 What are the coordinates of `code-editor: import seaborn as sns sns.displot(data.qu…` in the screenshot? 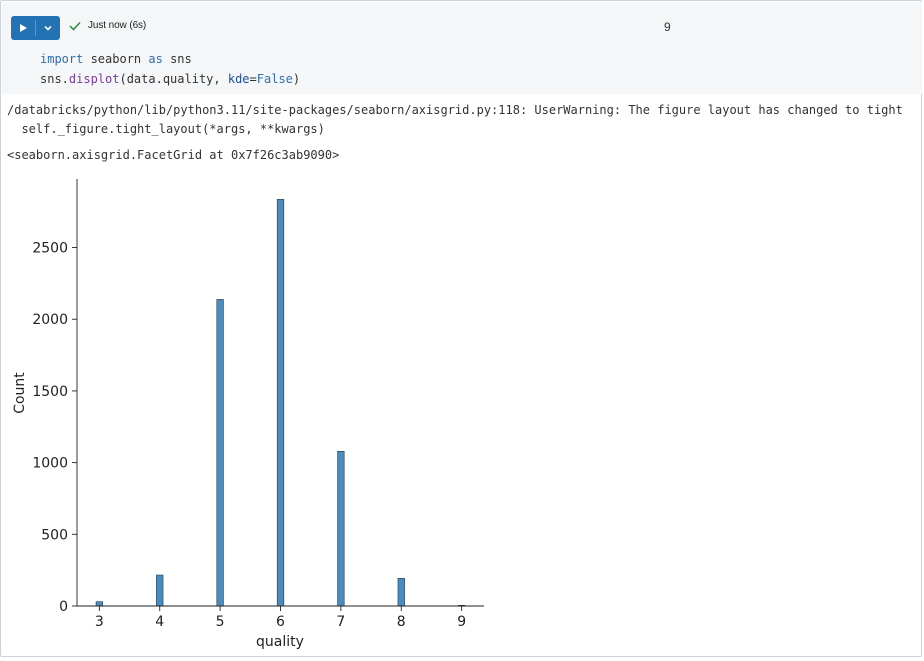 It's located at (170, 69).